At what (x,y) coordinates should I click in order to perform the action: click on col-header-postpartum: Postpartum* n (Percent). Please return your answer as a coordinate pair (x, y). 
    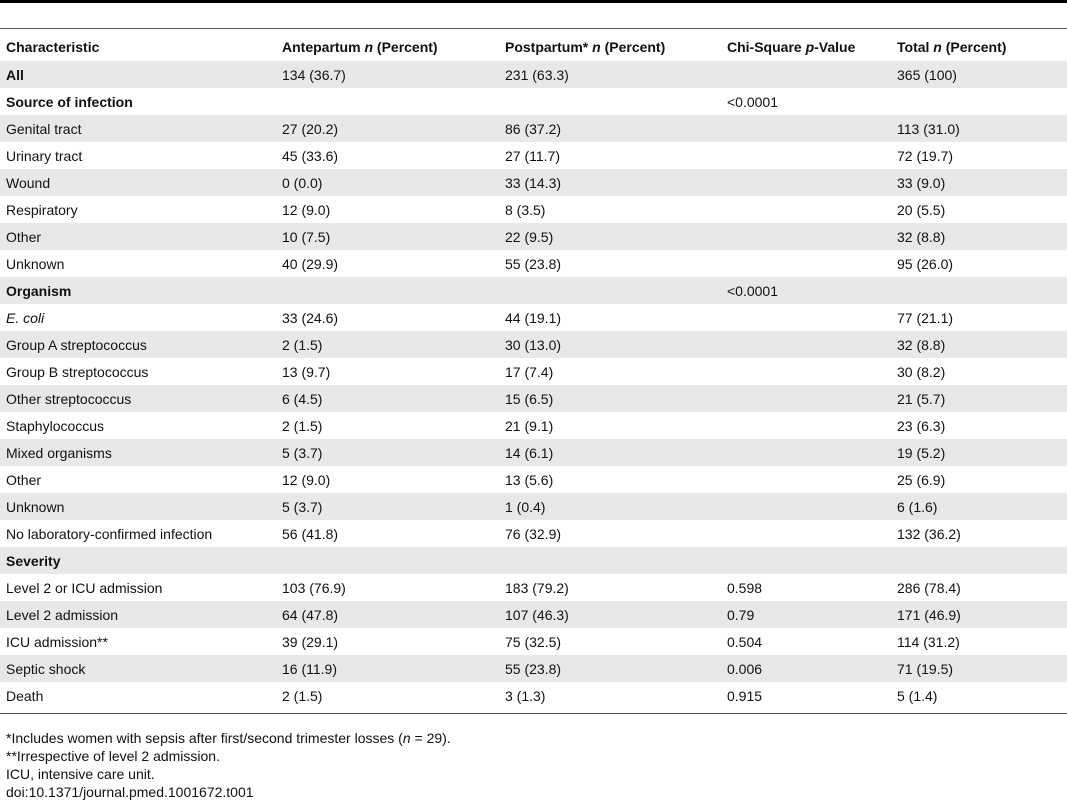
    Looking at the image, I should click on (585, 47).